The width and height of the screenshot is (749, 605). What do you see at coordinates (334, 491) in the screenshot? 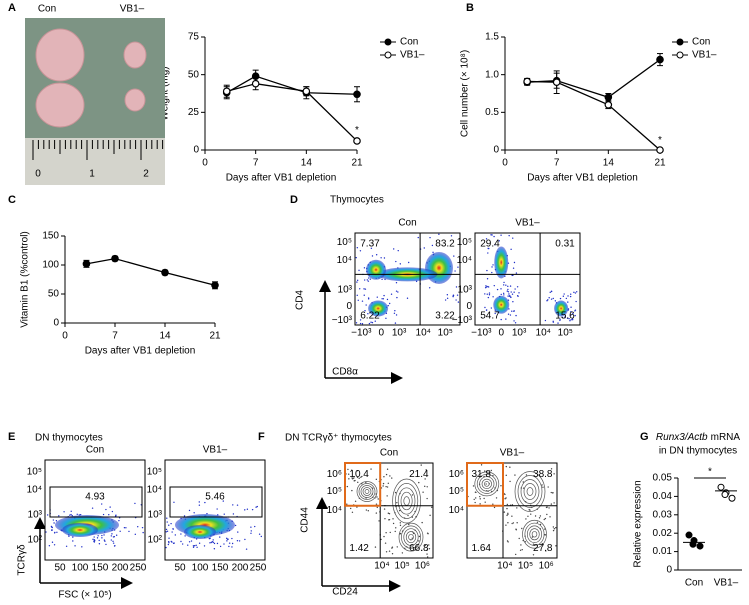
I see `y-tick-label: 10⁵` at bounding box center [334, 491].